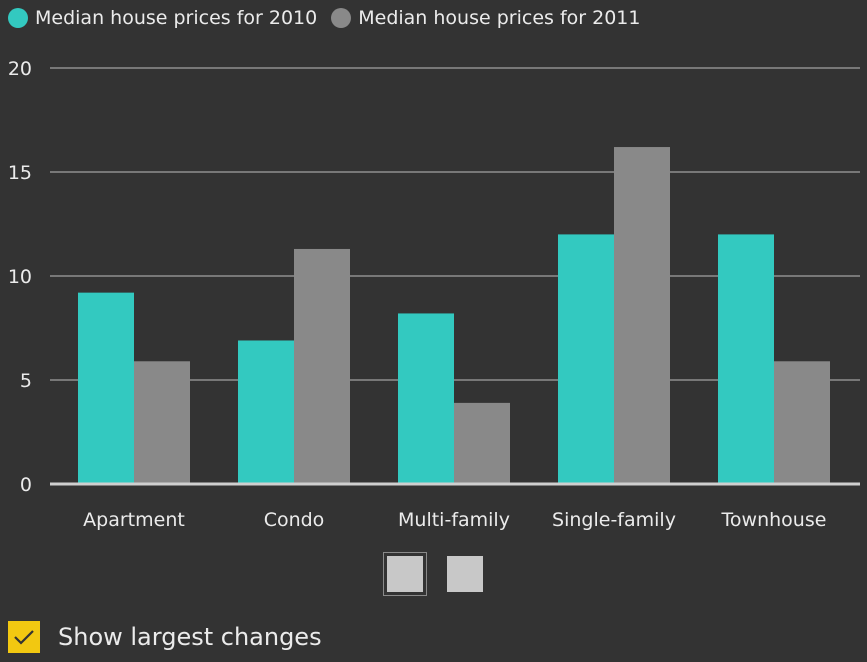 This screenshot has width=867, height=662. Describe the element at coordinates (614, 520) in the screenshot. I see `x-tick-label-single-family: Single-family` at that location.